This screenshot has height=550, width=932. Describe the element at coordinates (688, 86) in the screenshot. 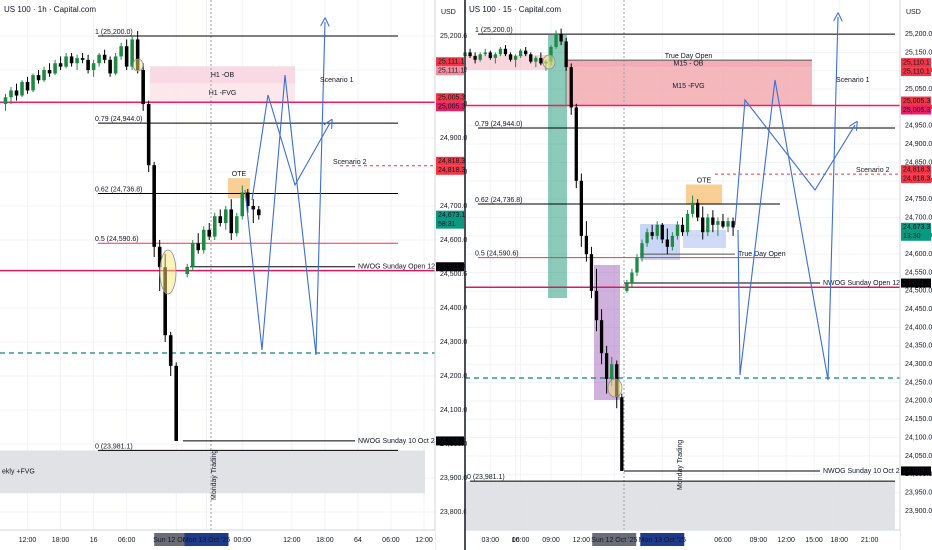

I see `zone-label: M15 -FVG` at that location.